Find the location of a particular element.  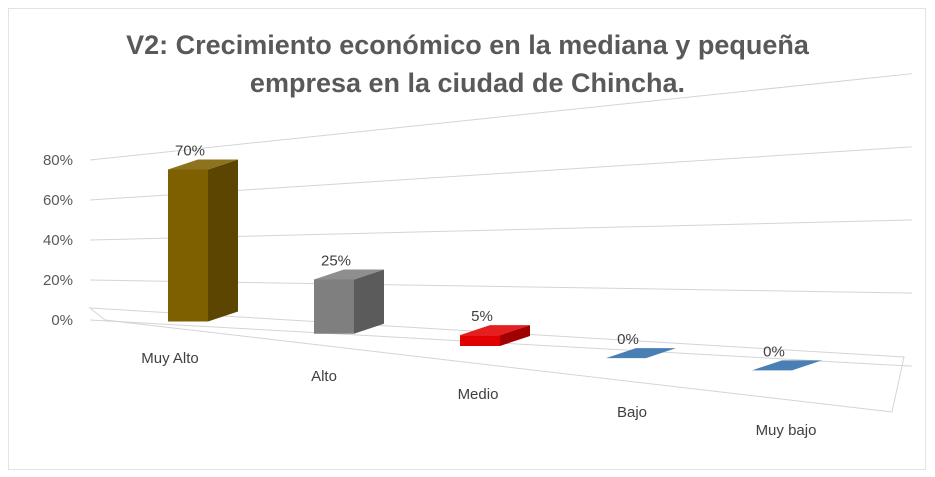

y-tick-label: 0% is located at coordinates (62, 320).